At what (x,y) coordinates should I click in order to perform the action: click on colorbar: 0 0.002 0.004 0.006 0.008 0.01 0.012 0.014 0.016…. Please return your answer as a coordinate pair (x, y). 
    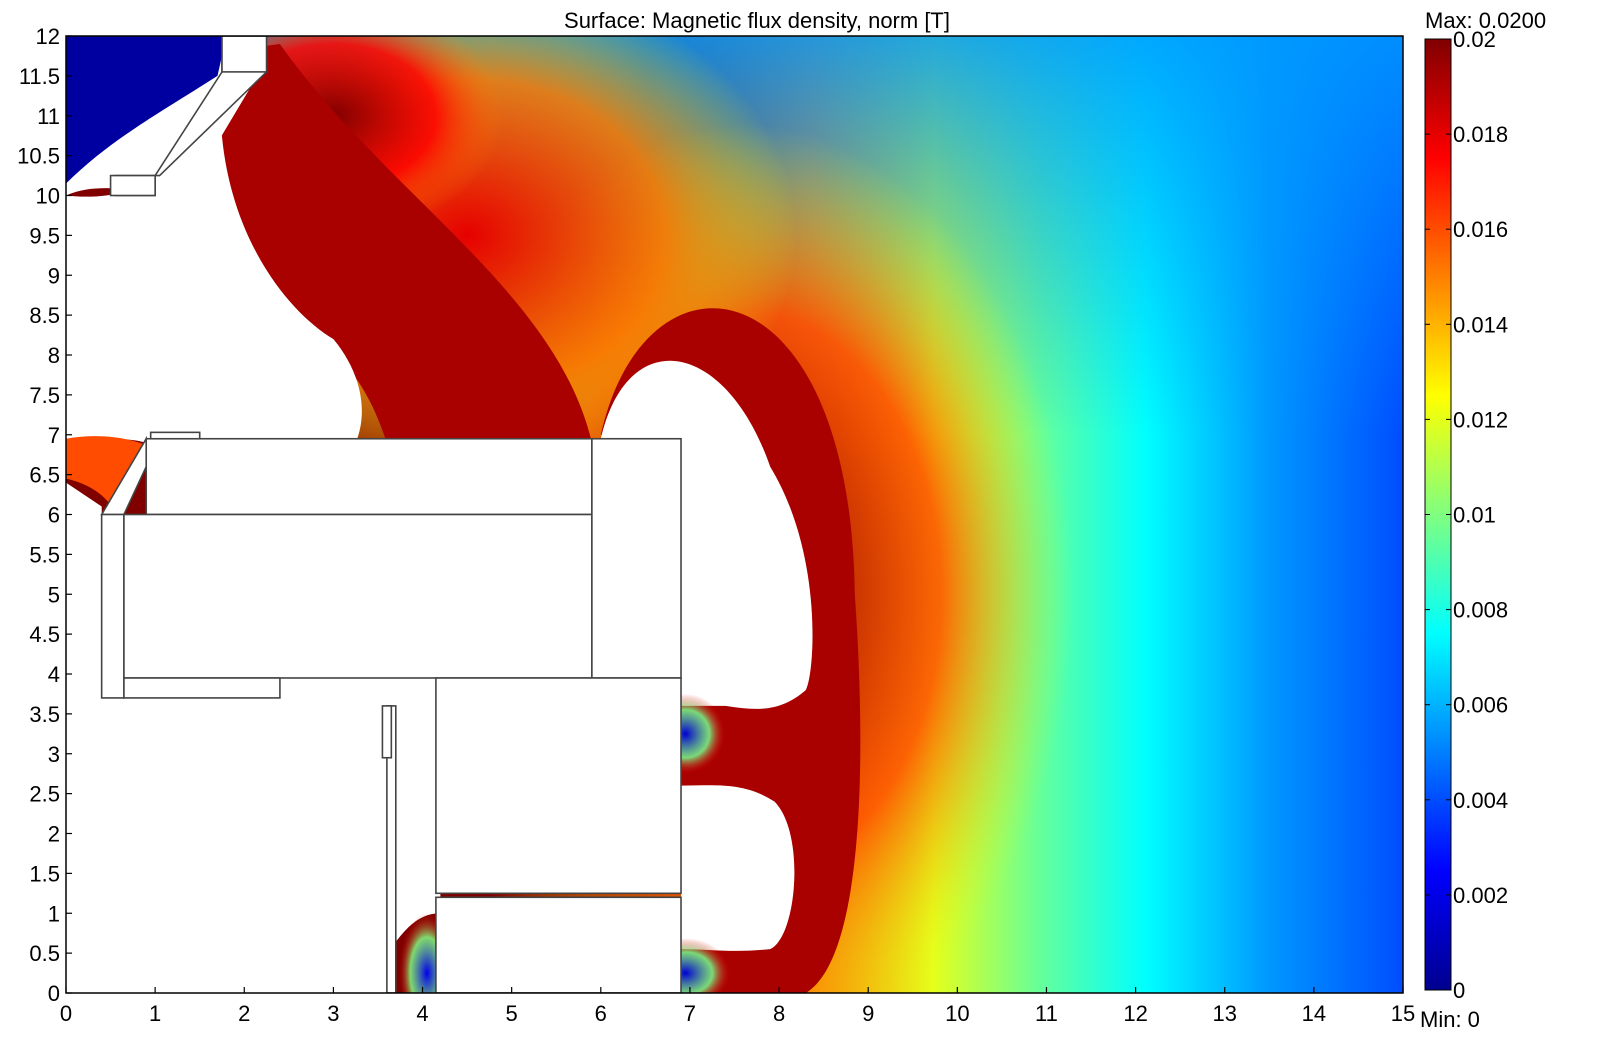
    Looking at the image, I should click on (1483, 520).